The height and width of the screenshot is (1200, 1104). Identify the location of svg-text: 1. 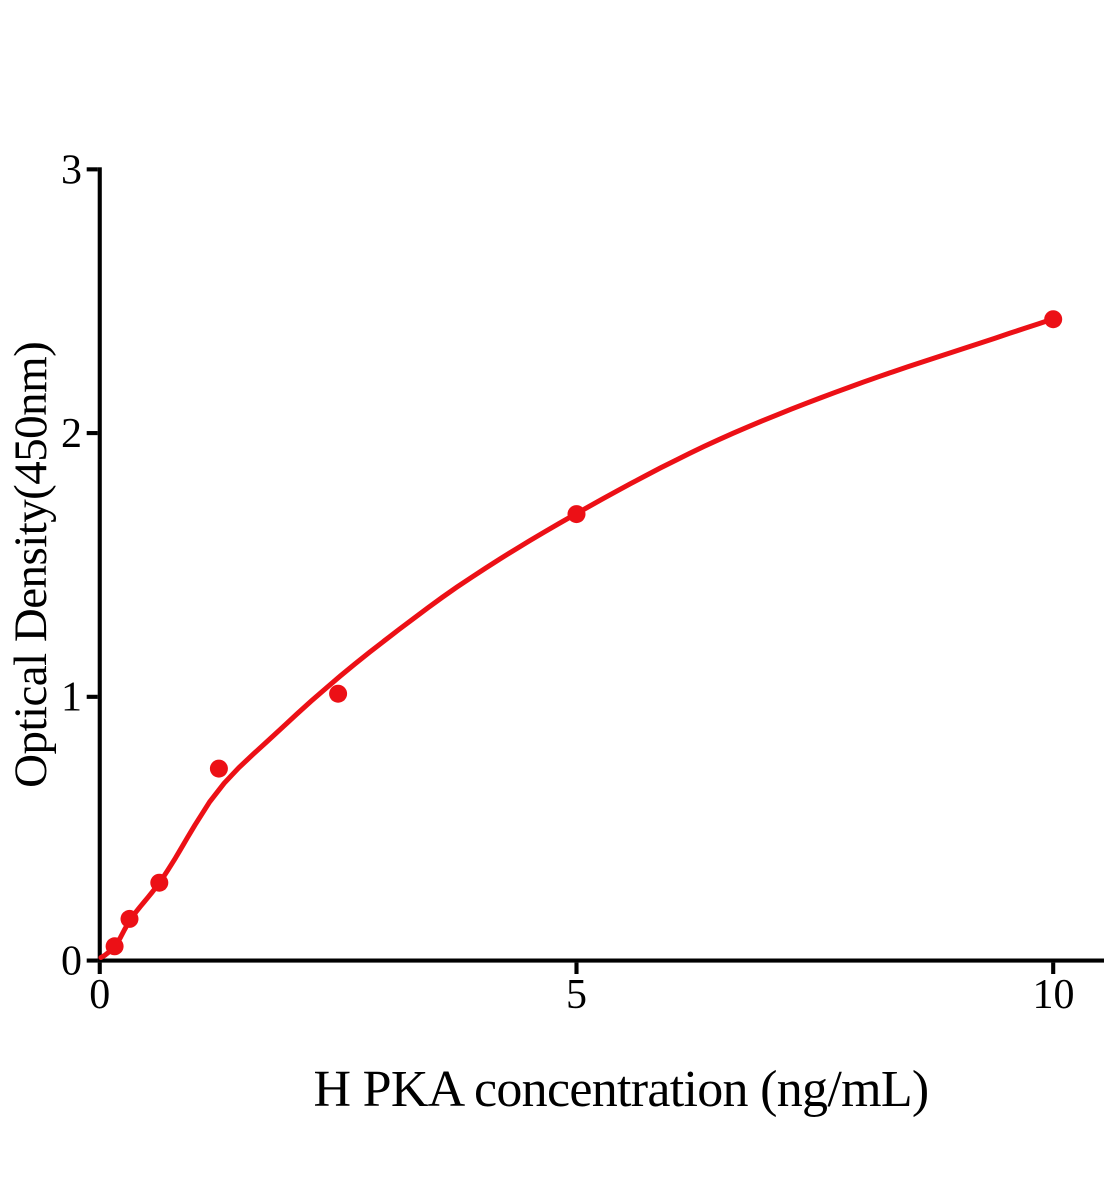
(71, 698).